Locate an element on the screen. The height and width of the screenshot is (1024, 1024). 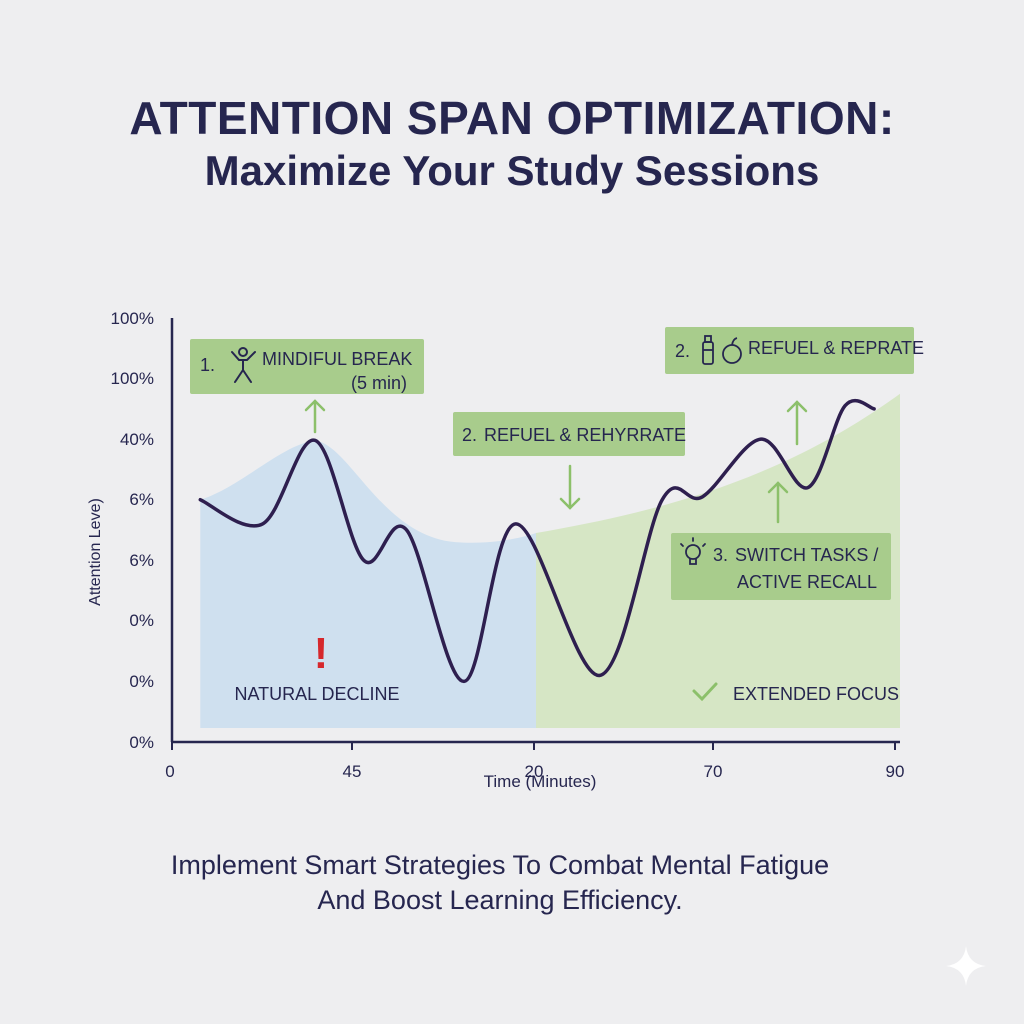
footer-line-2: And Boost Learning Efficiency. is located at coordinates (500, 900).